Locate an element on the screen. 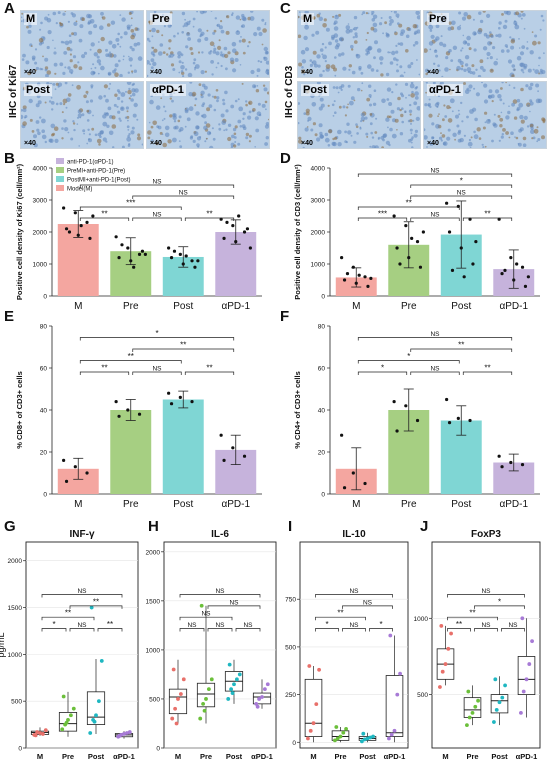 This screenshot has height=767, width=553. ihc-texture is located at coordinates (208, 44).